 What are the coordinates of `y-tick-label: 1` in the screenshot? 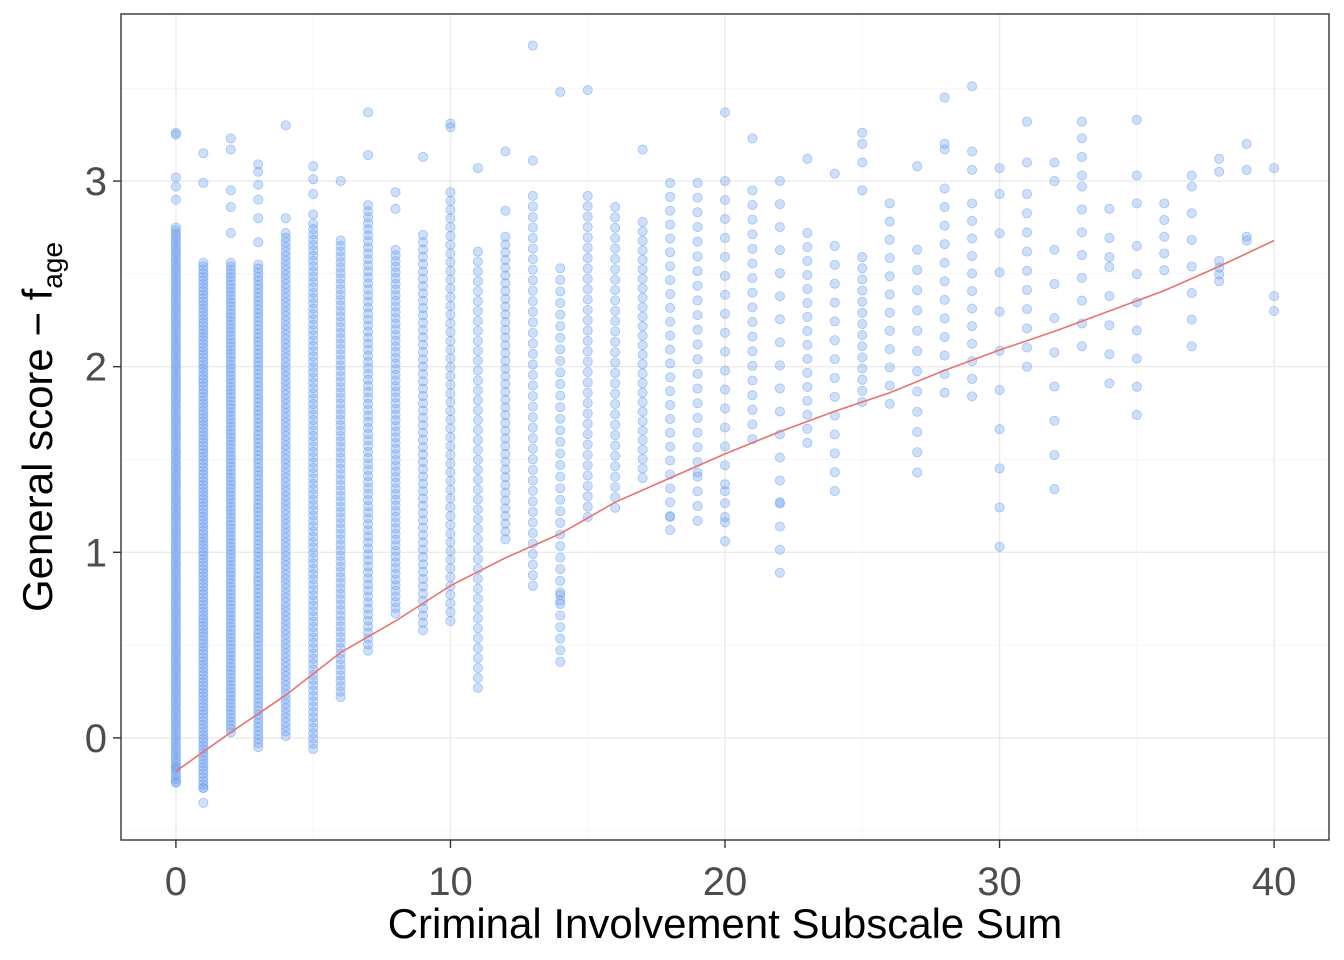 It's located at (96, 553).